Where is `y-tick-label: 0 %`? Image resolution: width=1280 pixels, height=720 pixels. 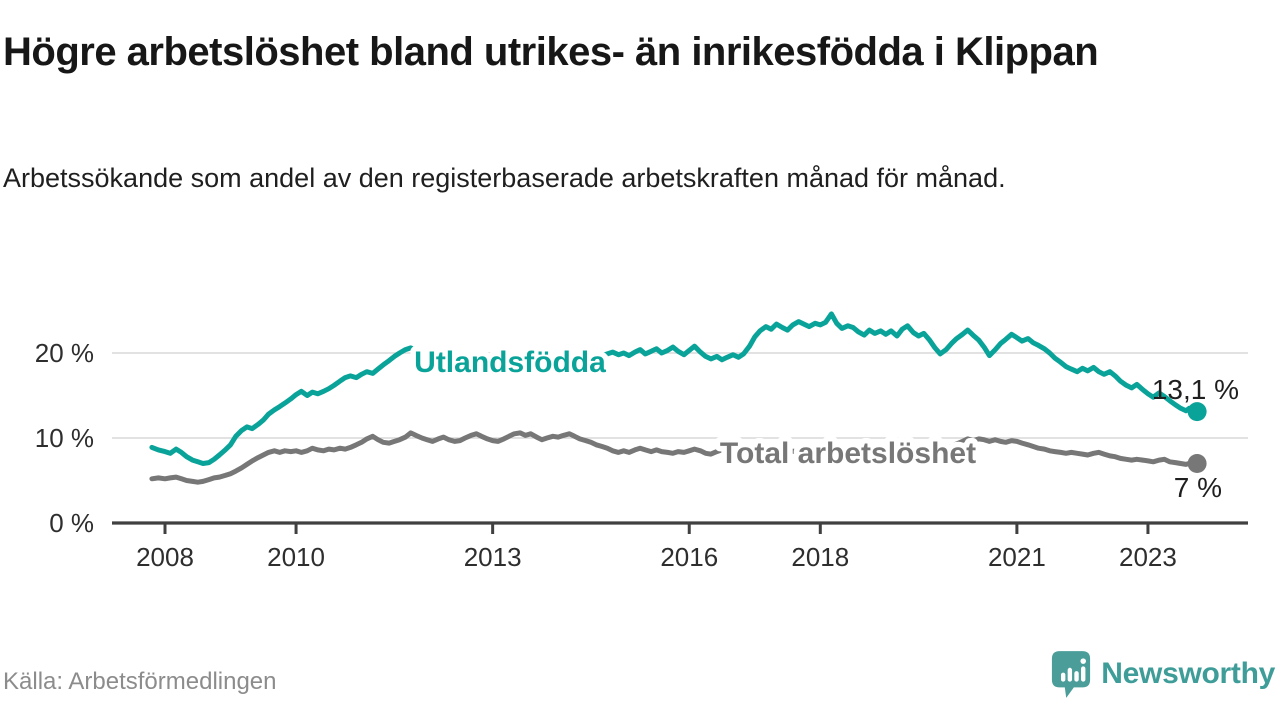
y-tick-label: 0 % is located at coordinates (71, 523).